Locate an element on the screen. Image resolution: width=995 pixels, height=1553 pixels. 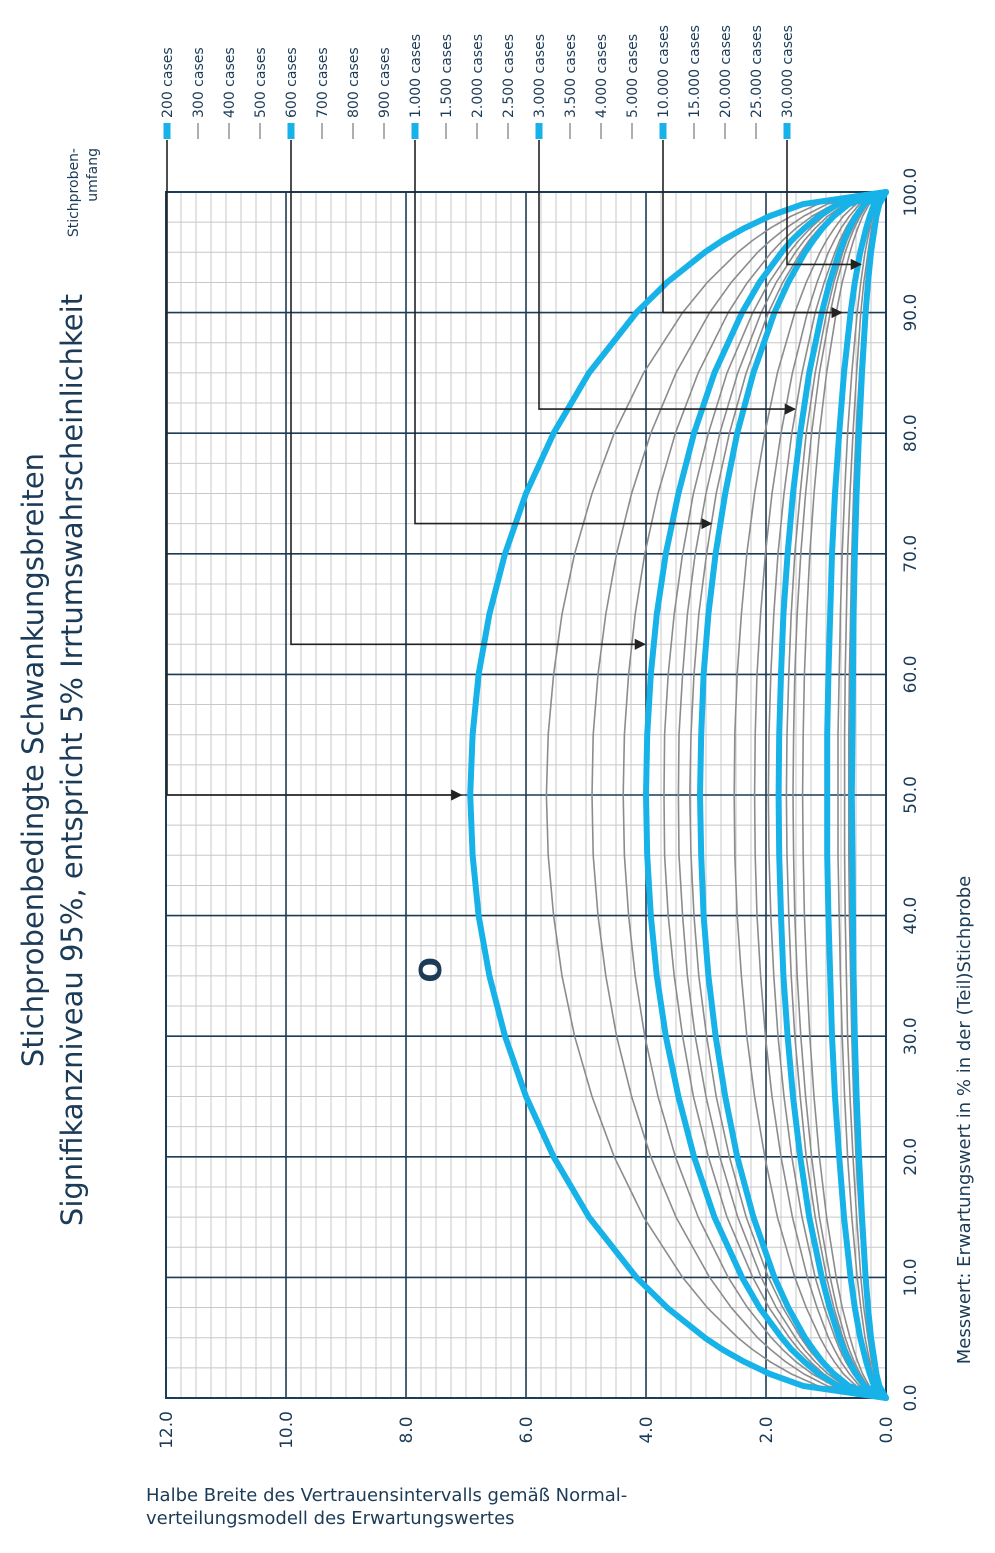
legend-label: 30.000 cases is located at coordinates (788, 71).